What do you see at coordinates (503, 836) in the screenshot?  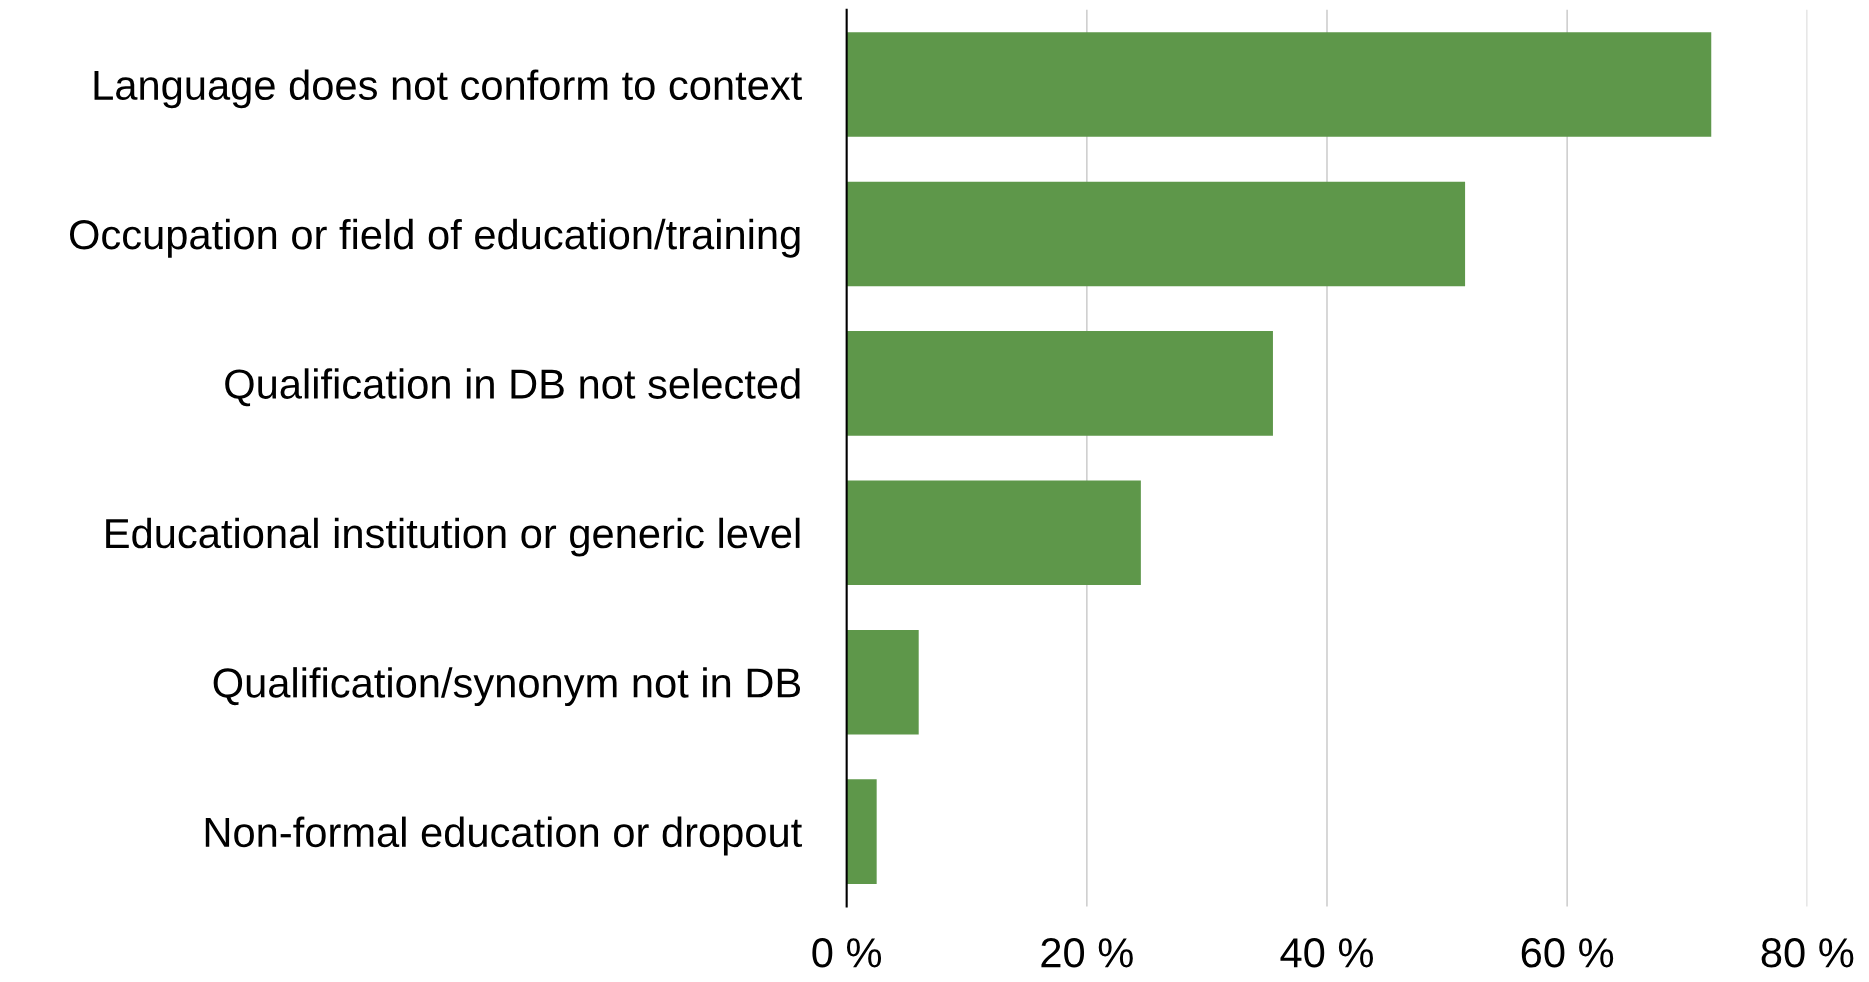 I see `y-tick-label: Non-formal education or dropout` at bounding box center [503, 836].